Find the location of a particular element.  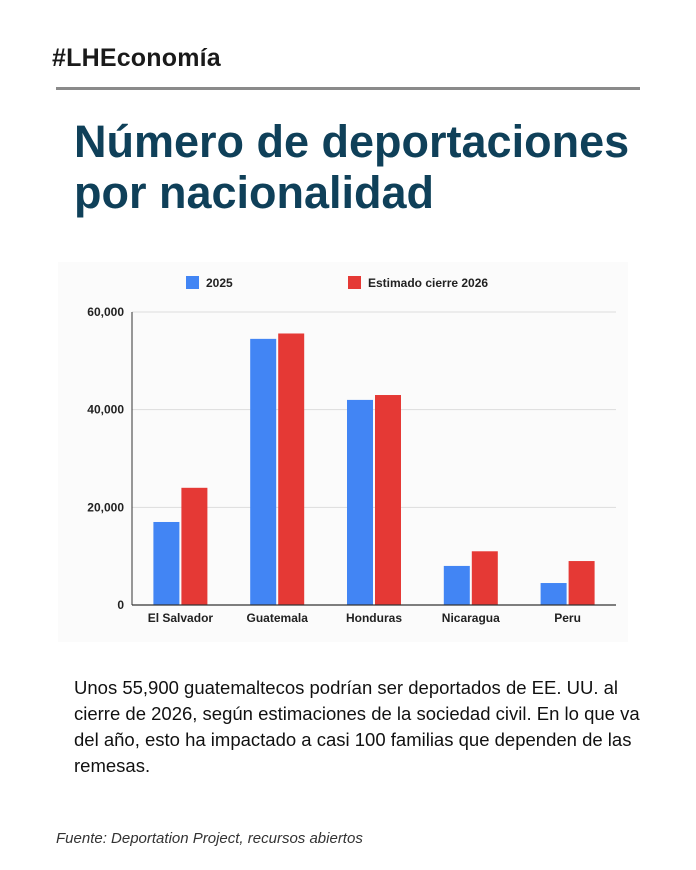

y-tick-label: 0 is located at coordinates (120, 605).